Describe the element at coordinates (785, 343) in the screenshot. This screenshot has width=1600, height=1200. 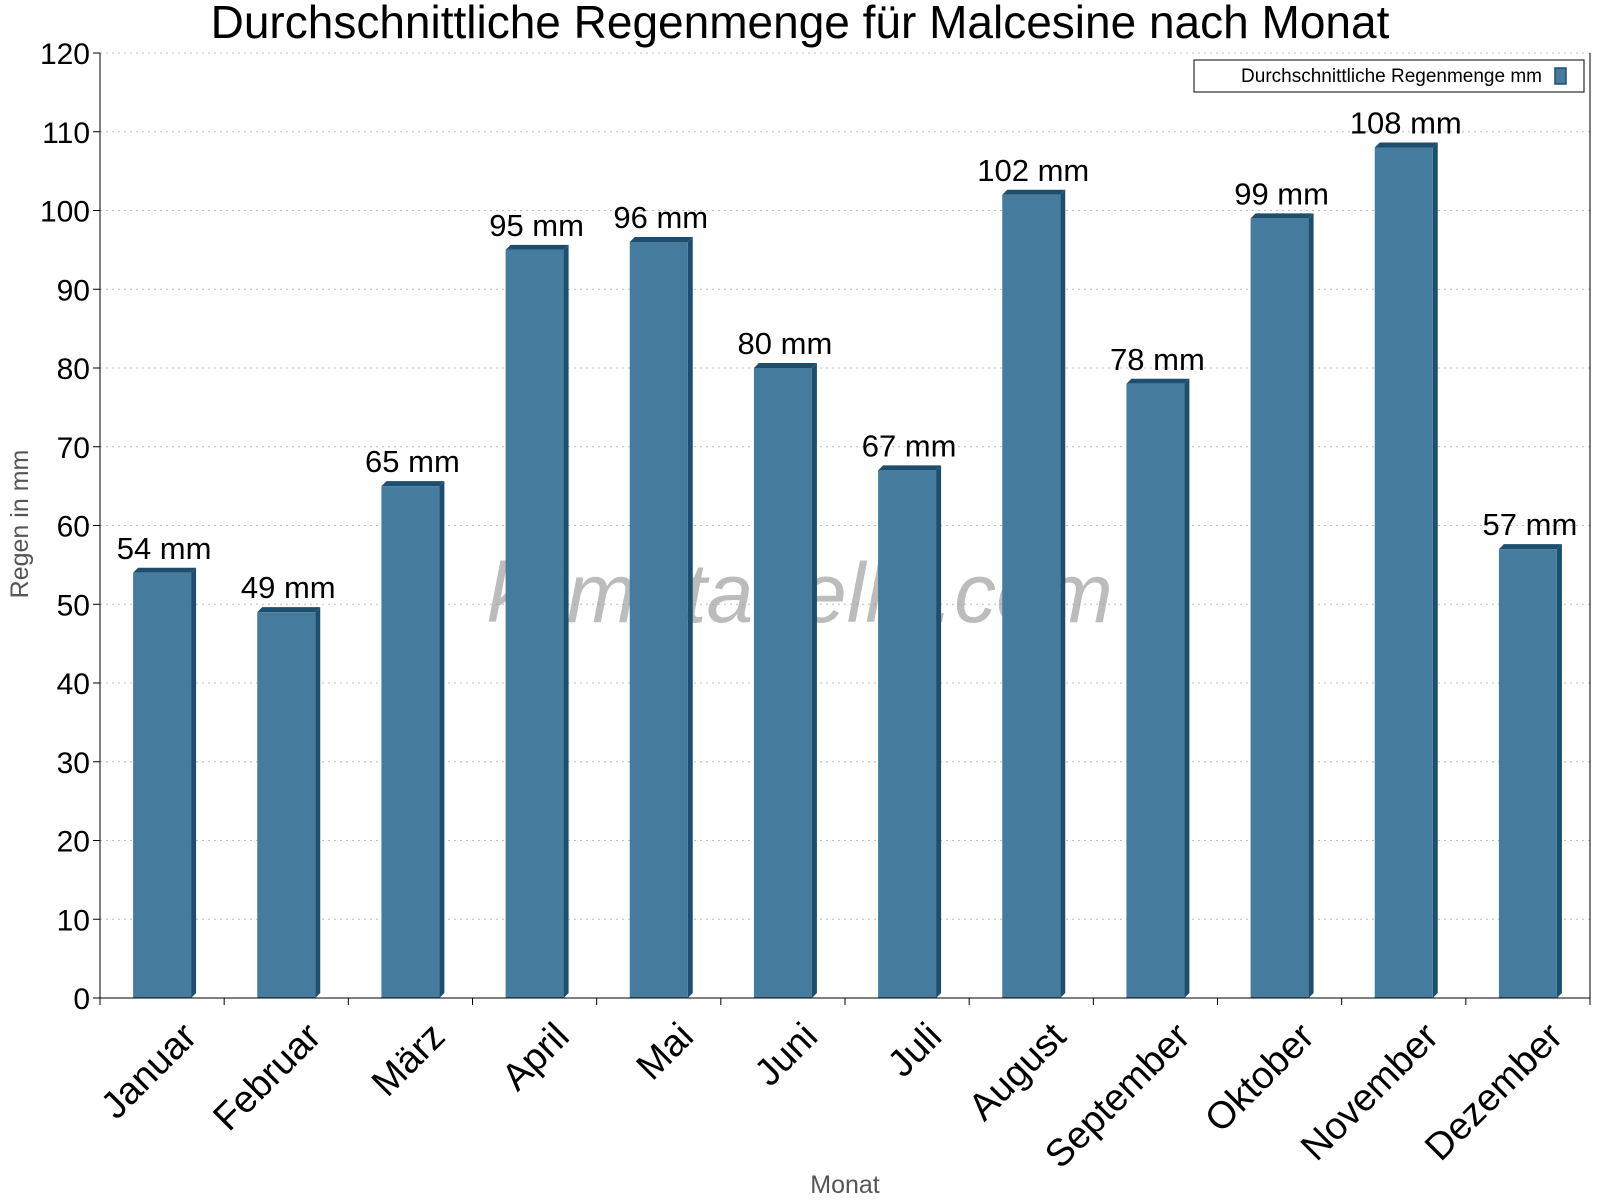
I see `data-label: 80 mm` at that location.